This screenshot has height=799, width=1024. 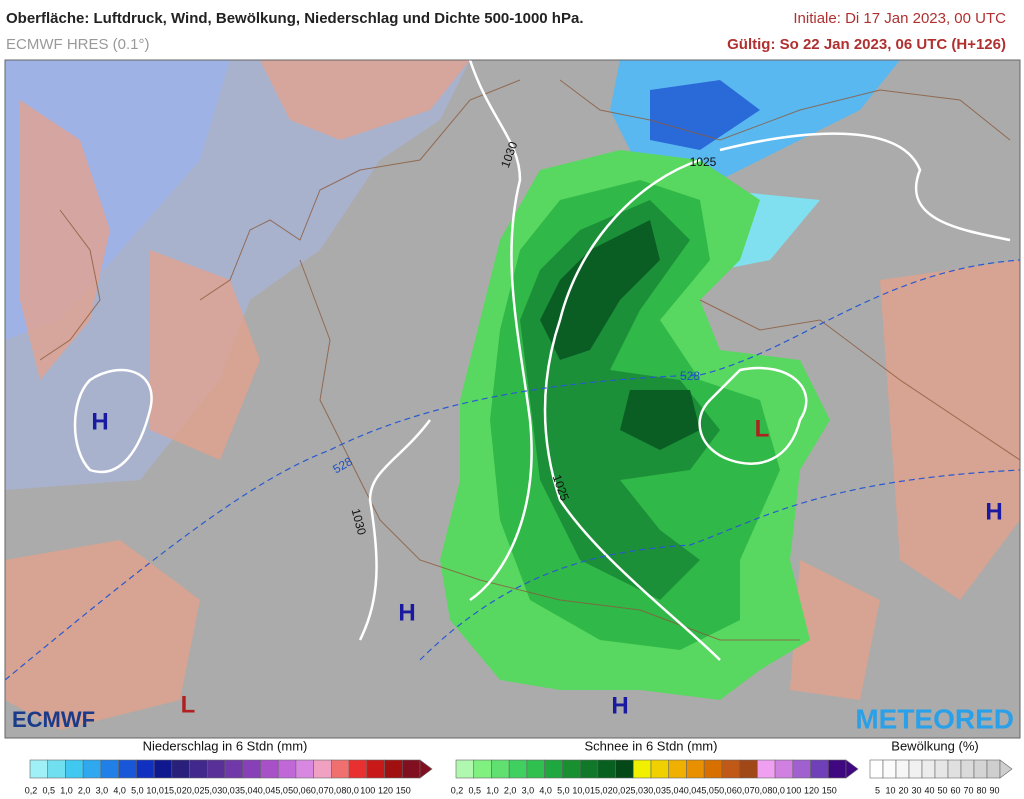 I want to click on meteored-logo: METEORED, so click(x=934, y=718).